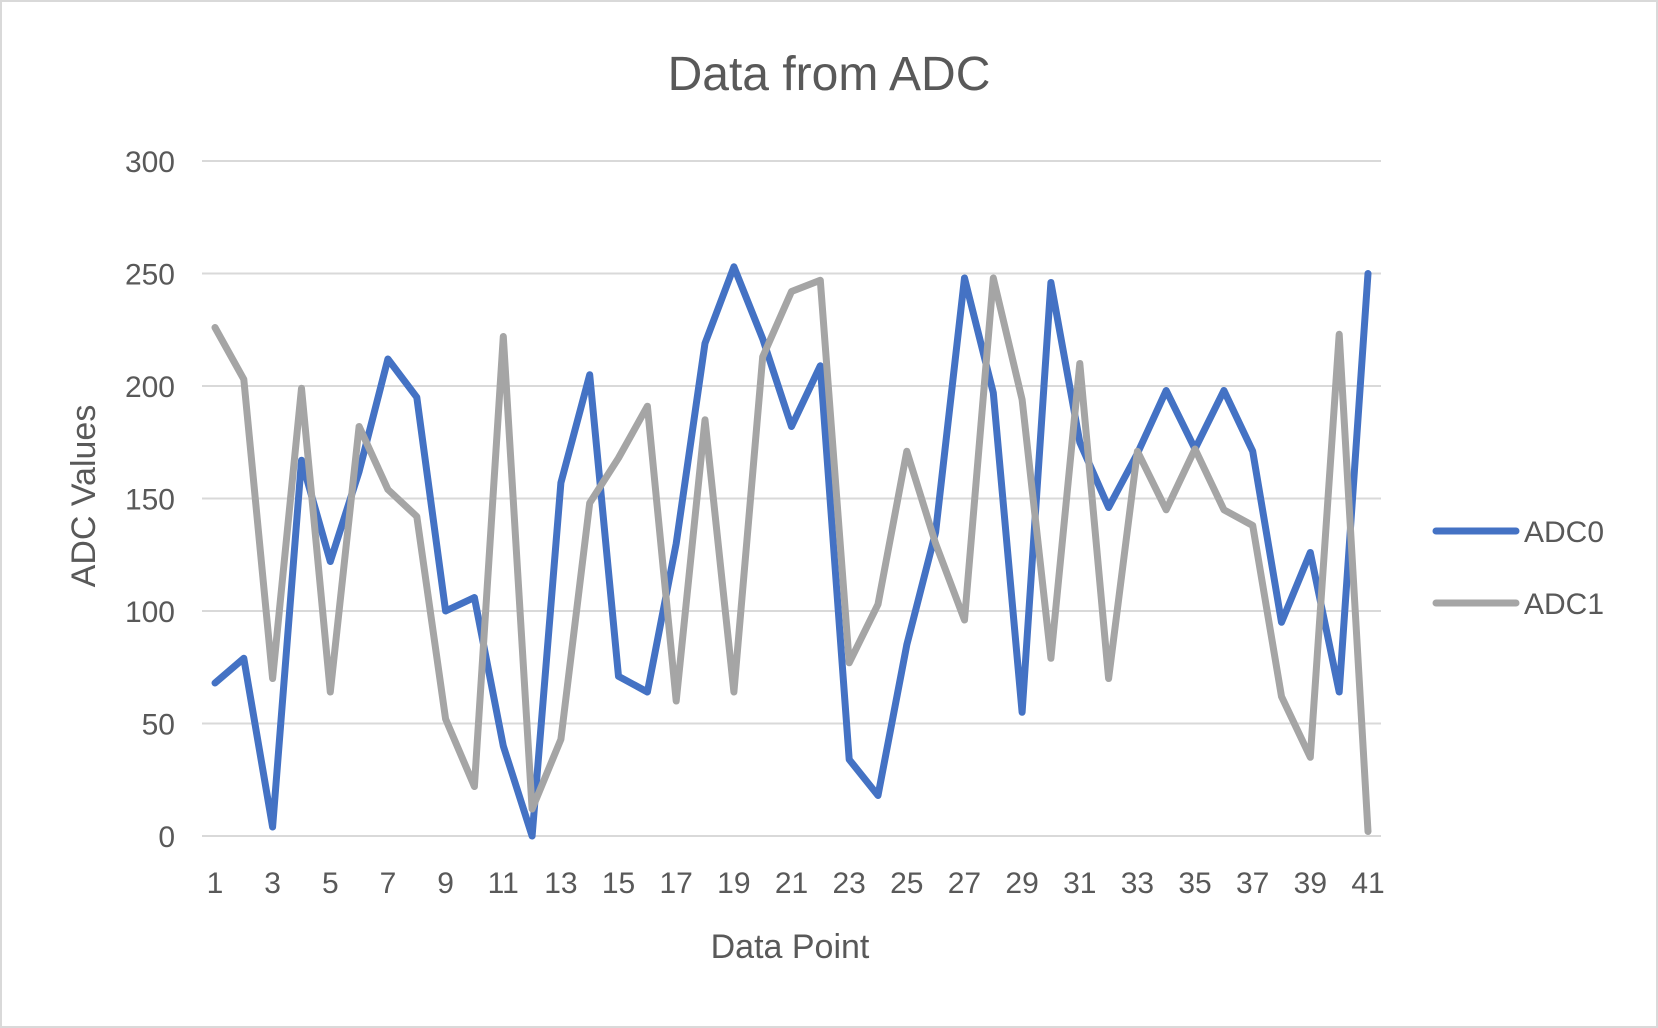  I want to click on x-tick-label-3: 3, so click(272, 883).